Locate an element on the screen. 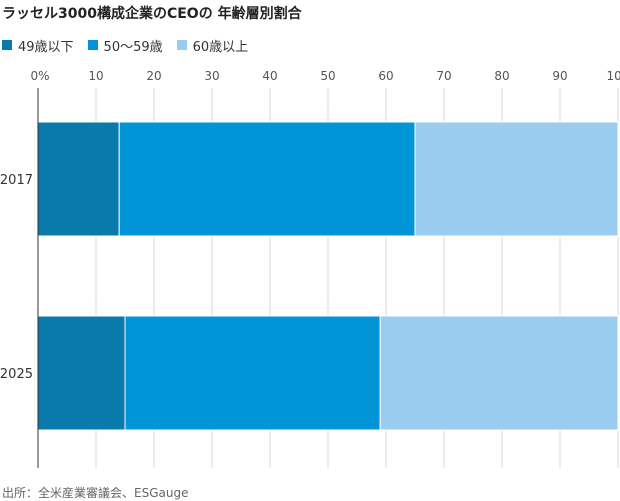 This screenshot has height=501, width=620. x-tick-label: 60 is located at coordinates (385, 76).